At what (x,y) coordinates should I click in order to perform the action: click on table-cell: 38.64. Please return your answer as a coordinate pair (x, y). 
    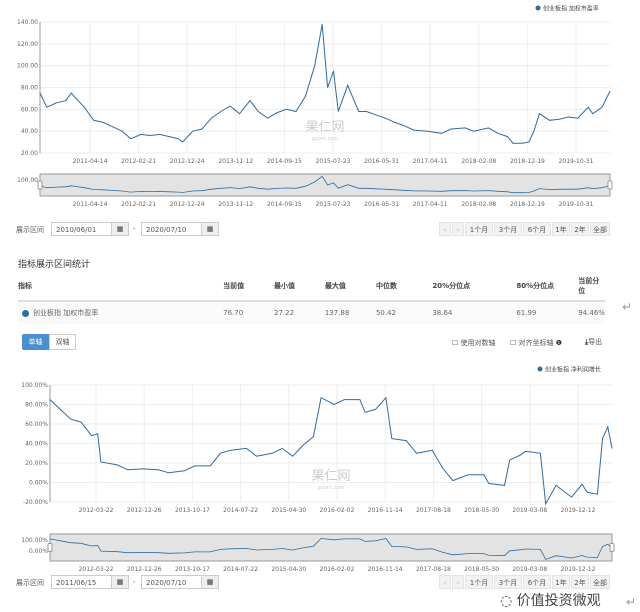
    Looking at the image, I should click on (474, 312).